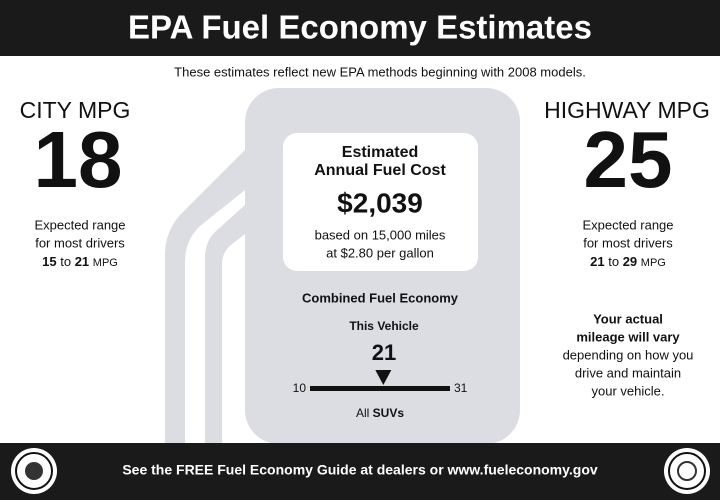 Image resolution: width=720 pixels, height=500 pixels. I want to click on city-range: Expected range, so click(79, 224).